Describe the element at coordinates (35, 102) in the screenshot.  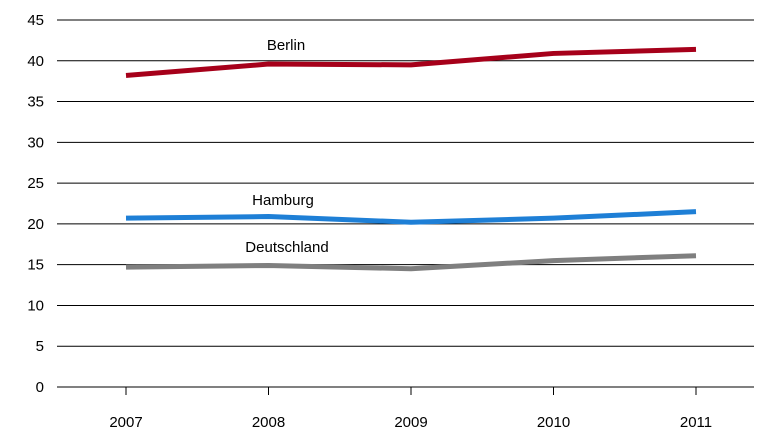
I see `y-tick-label: 35` at that location.